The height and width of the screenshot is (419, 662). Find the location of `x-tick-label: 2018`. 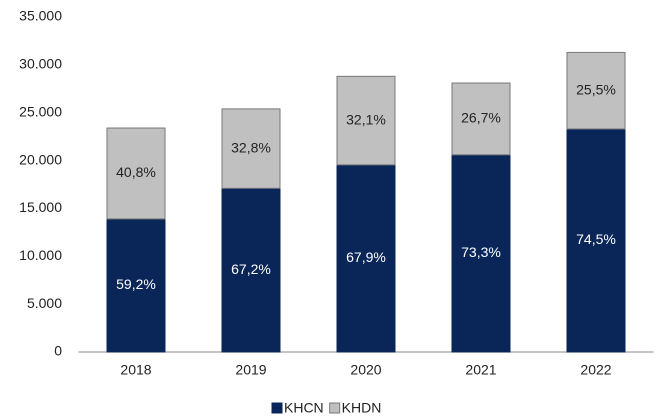

x-tick-label: 2018 is located at coordinates (135, 370).